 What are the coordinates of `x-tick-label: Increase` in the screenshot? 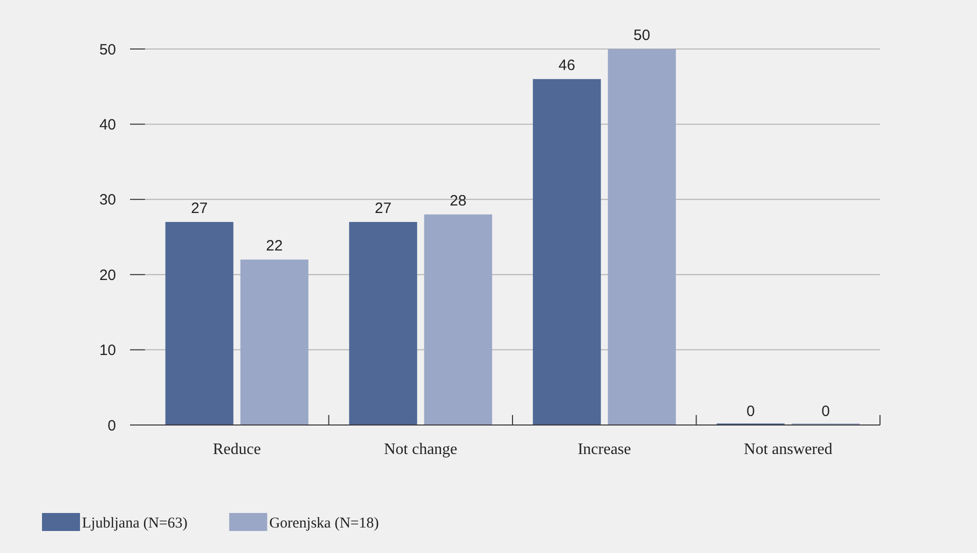 It's located at (605, 449).